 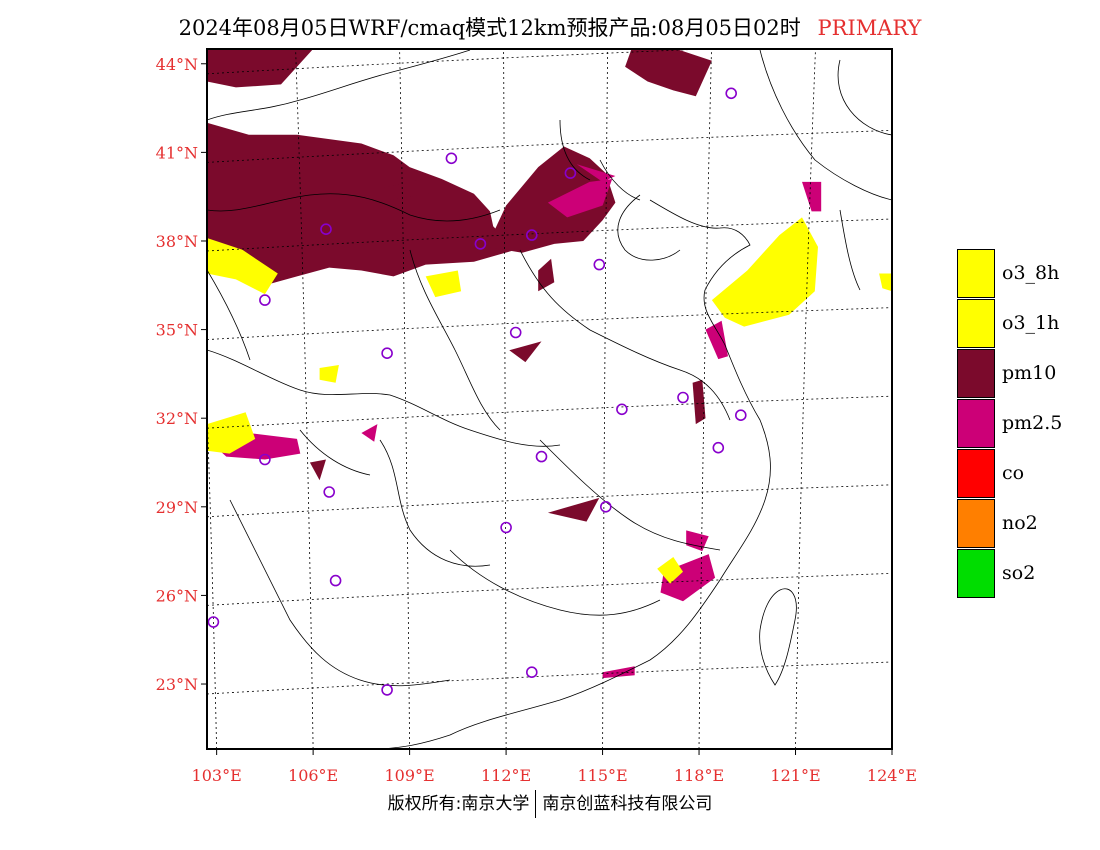 I want to click on primary-tag: PRIMARY, so click(x=869, y=28).